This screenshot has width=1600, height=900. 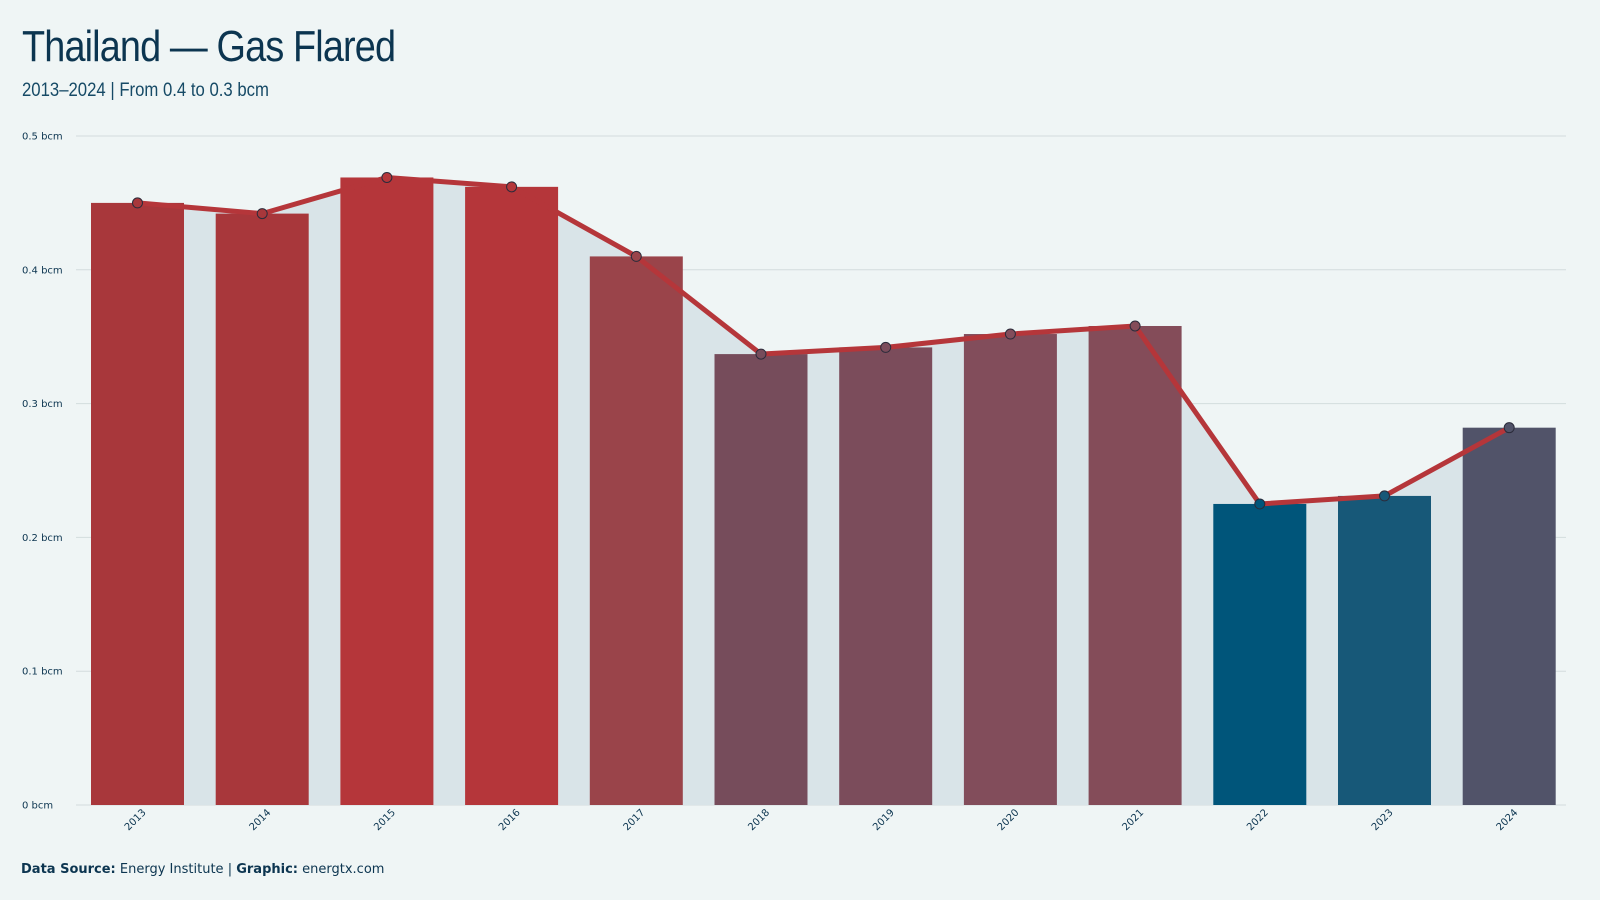 What do you see at coordinates (635, 820) in the screenshot?
I see `x-tick-label: 2017` at bounding box center [635, 820].